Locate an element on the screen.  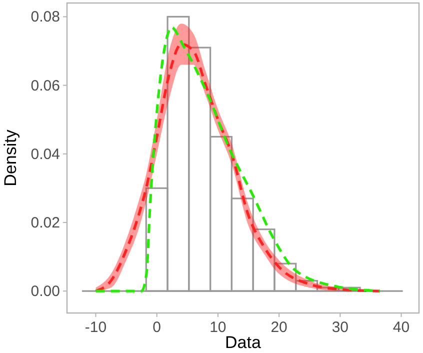
y-axis-title: Density is located at coordinates (10, 157).